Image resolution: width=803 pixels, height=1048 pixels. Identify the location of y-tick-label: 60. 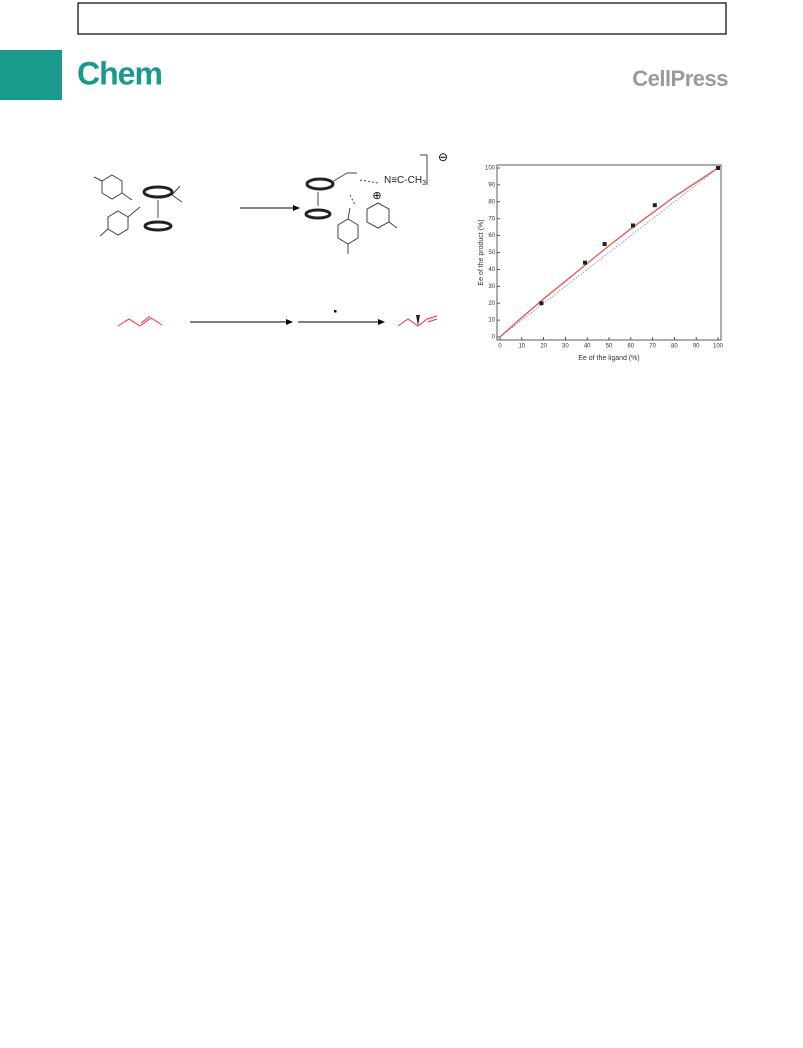
(491, 236).